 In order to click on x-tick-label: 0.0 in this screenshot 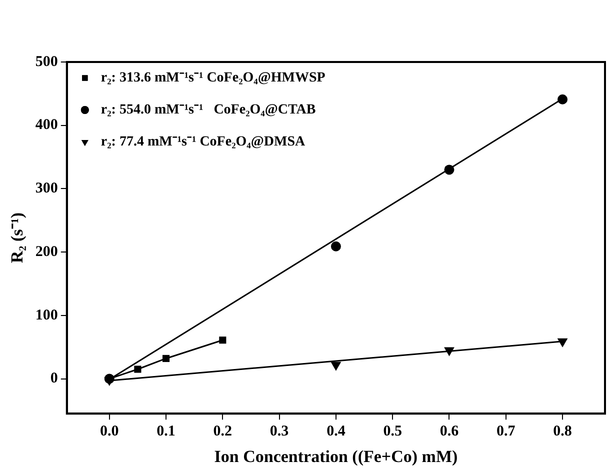, I will do `click(109, 431)`.